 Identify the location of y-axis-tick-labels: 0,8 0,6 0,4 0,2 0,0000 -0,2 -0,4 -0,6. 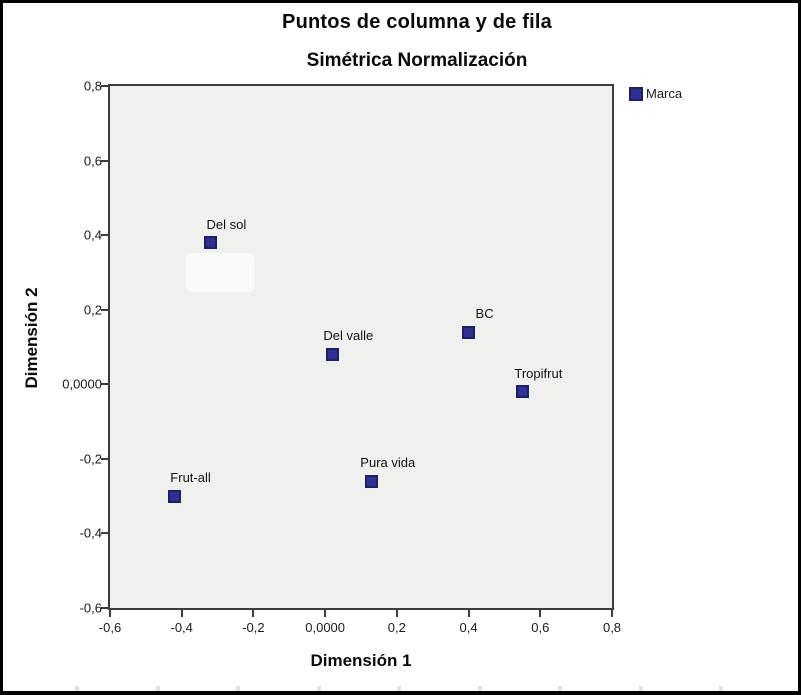
(52, 347).